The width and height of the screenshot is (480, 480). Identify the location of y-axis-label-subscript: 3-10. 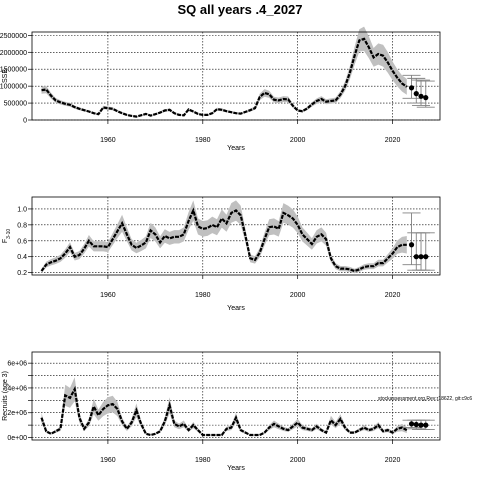
(9, 234).